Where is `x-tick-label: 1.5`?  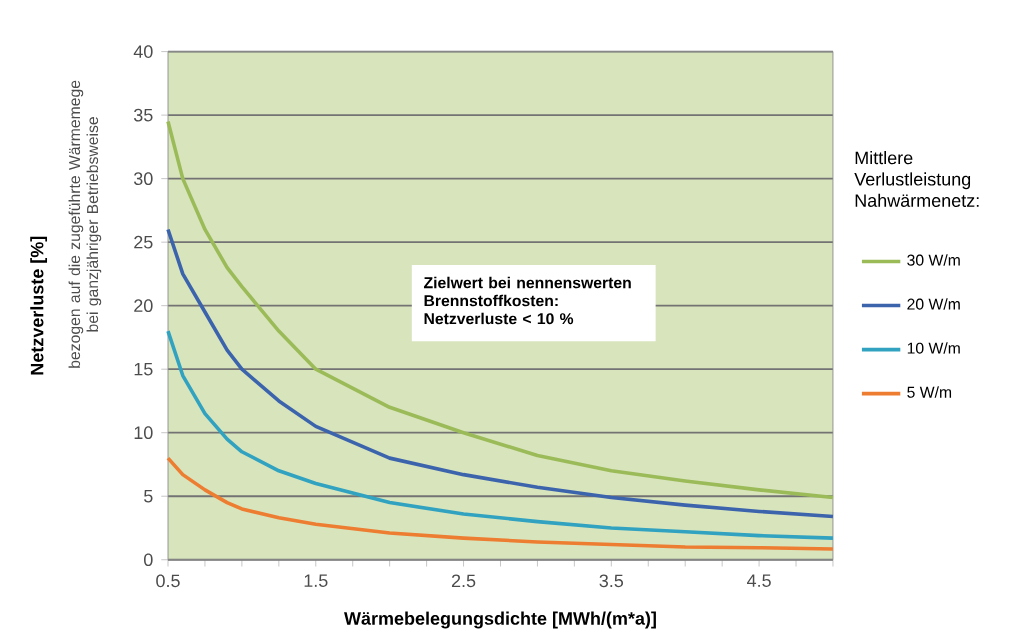
x-tick-label: 1.5 is located at coordinates (316, 580).